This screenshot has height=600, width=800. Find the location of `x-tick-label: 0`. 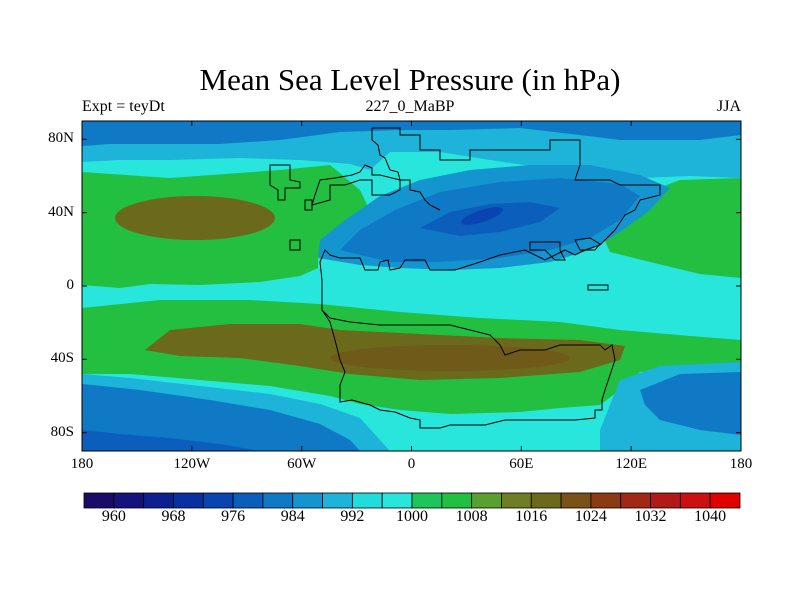

x-tick-label: 0 is located at coordinates (411, 464).